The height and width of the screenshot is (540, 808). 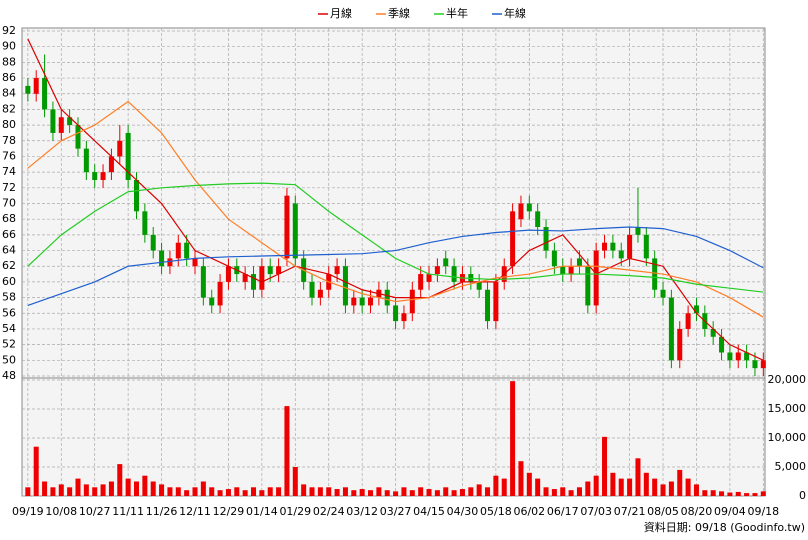 What do you see at coordinates (463, 511) in the screenshot?
I see `x-tick-label: 04/30` at bounding box center [463, 511].